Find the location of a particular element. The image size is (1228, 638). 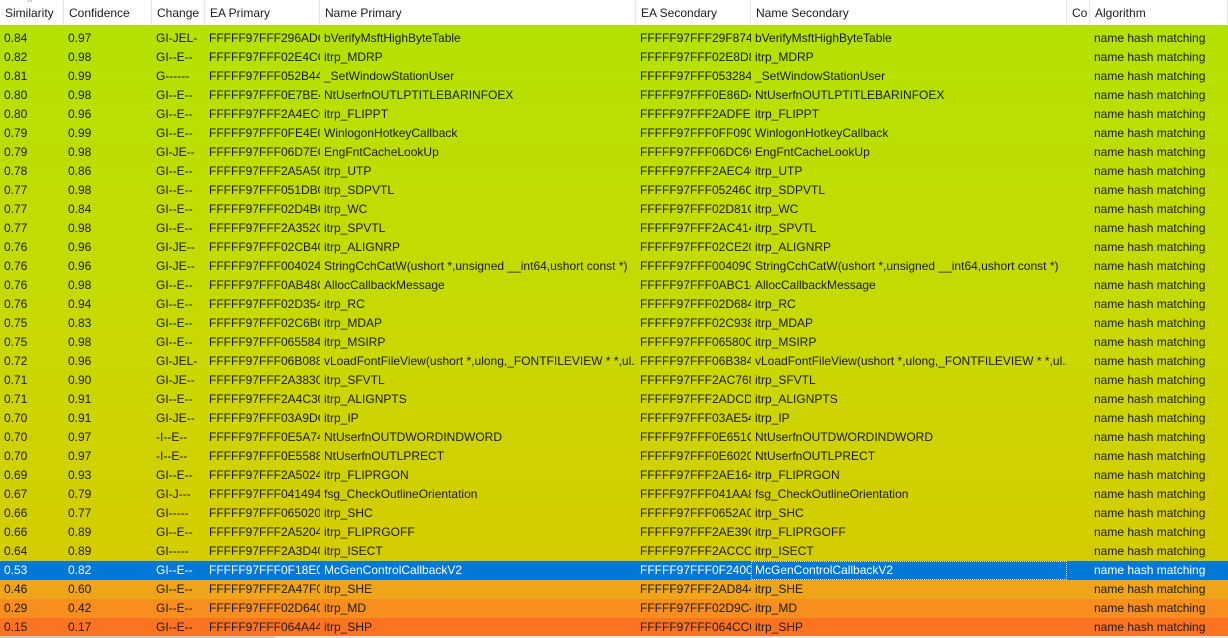

cell-ea-primary: FFFFF97FFF03A9DC is located at coordinates (264, 418).